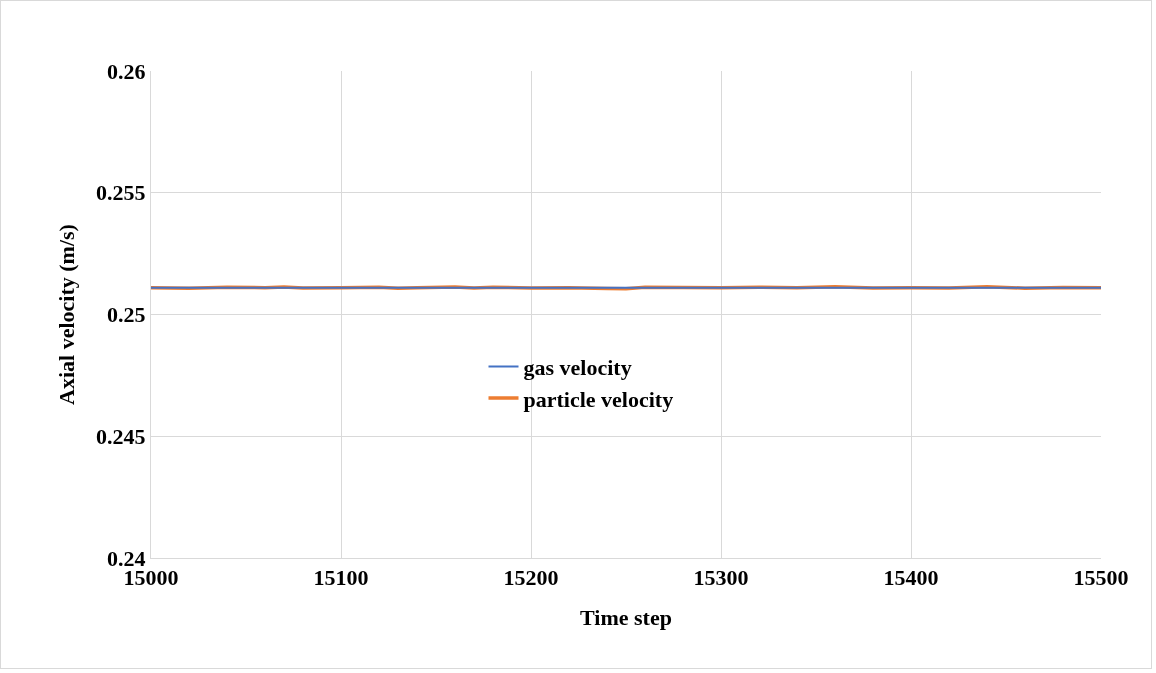 The image size is (1156, 673). Describe the element at coordinates (121, 436) in the screenshot. I see `y-tick-label: 0.245` at that location.